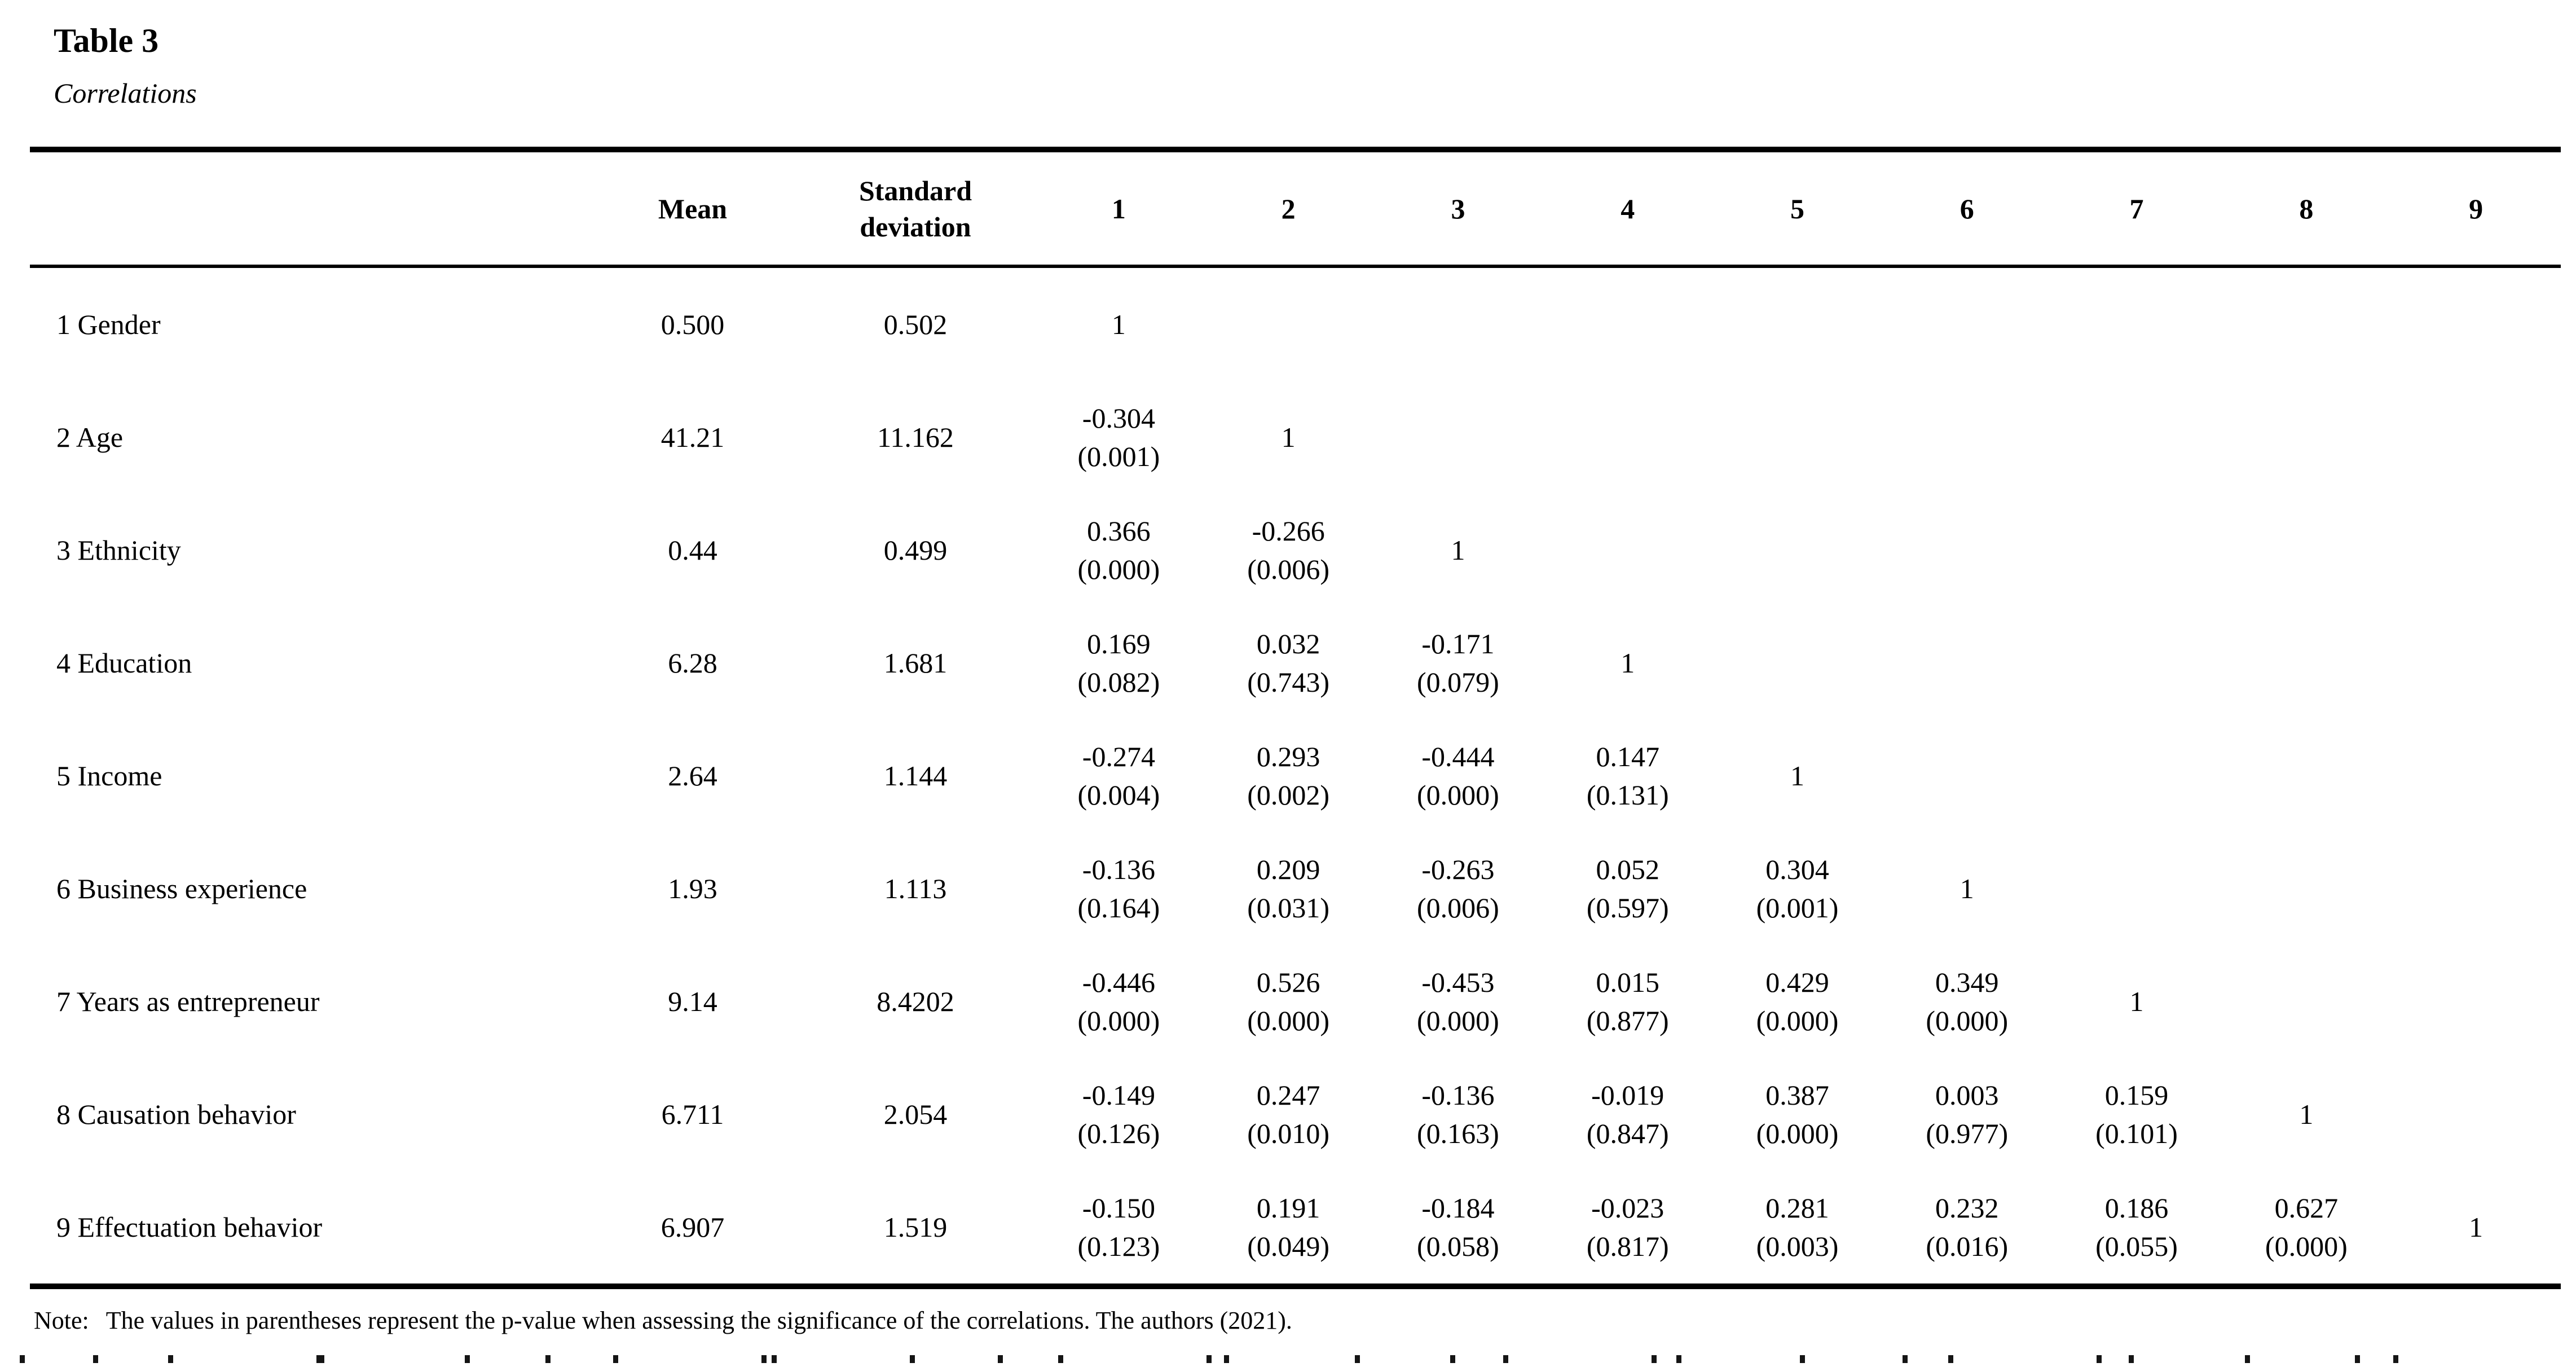  Describe the element at coordinates (1458, 756) in the screenshot. I see `corr-value: -0.444` at that location.